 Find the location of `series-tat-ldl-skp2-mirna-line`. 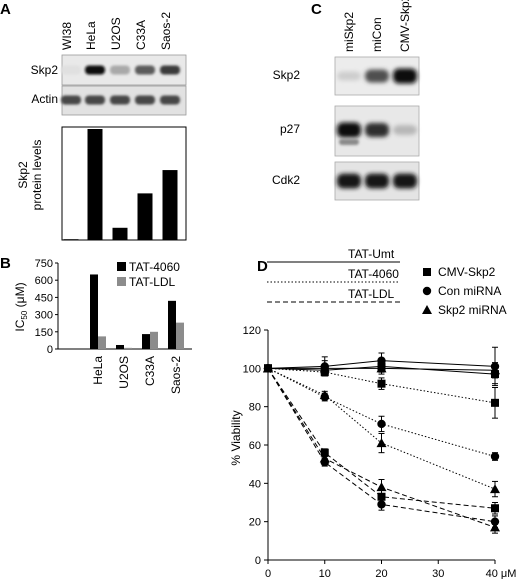

series-tat-ldl-skp2-mirna-line is located at coordinates (381, 448).